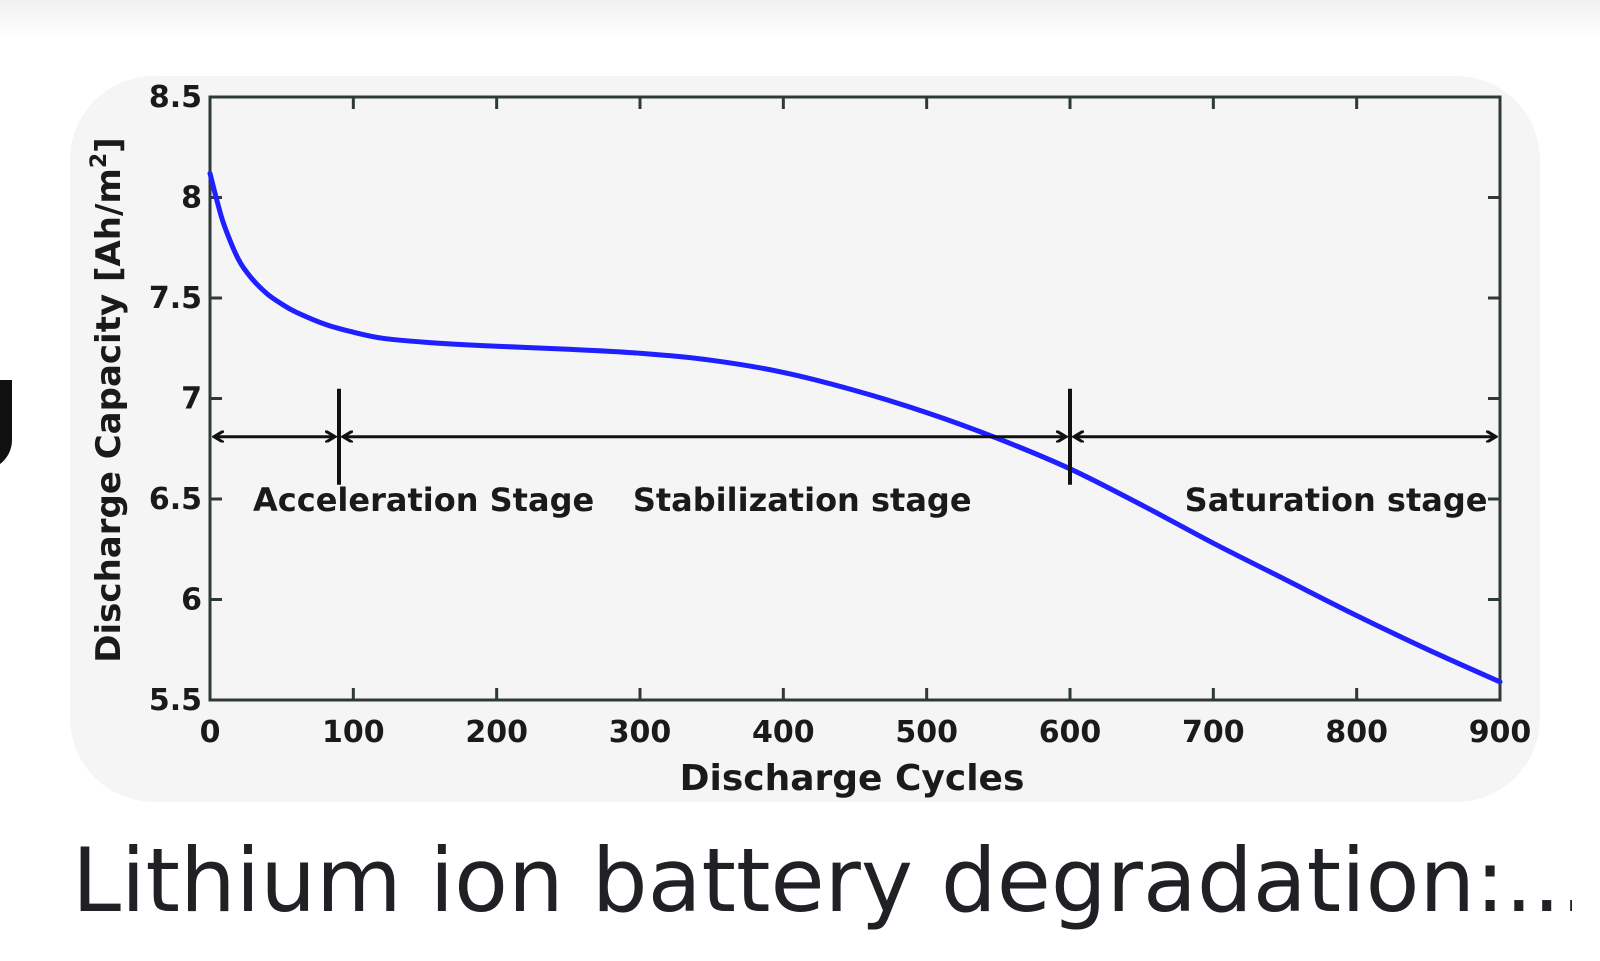  I want to click on y-tick-label: 7, so click(191, 399).